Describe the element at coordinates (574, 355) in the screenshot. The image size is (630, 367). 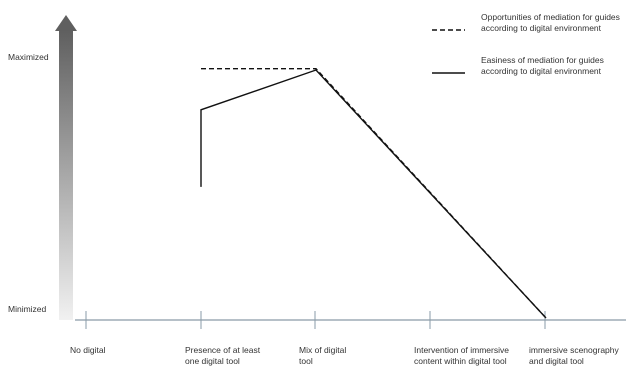
I see `x-tick-label: immersive scenography and digital tool` at that location.